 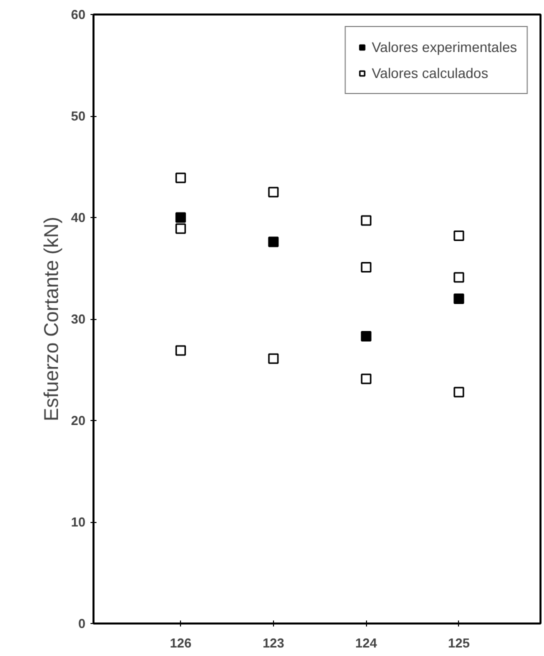 What do you see at coordinates (52, 319) in the screenshot?
I see `y-axis-title: Esfuerzo Cortante (kN)` at bounding box center [52, 319].